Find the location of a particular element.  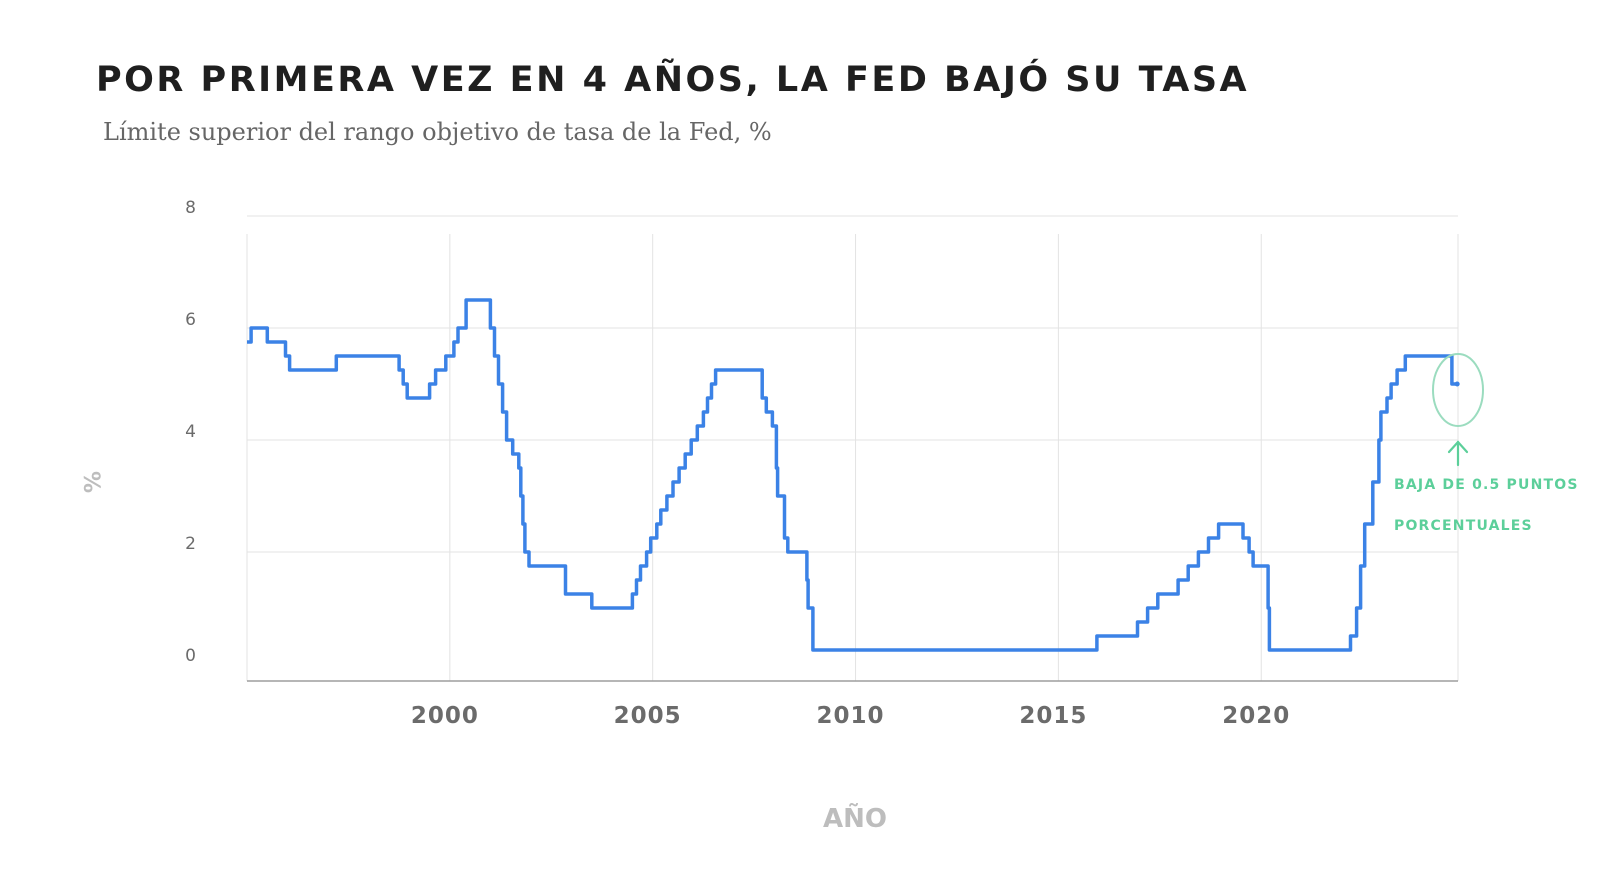

y-tick-label: 8 is located at coordinates (190, 208).